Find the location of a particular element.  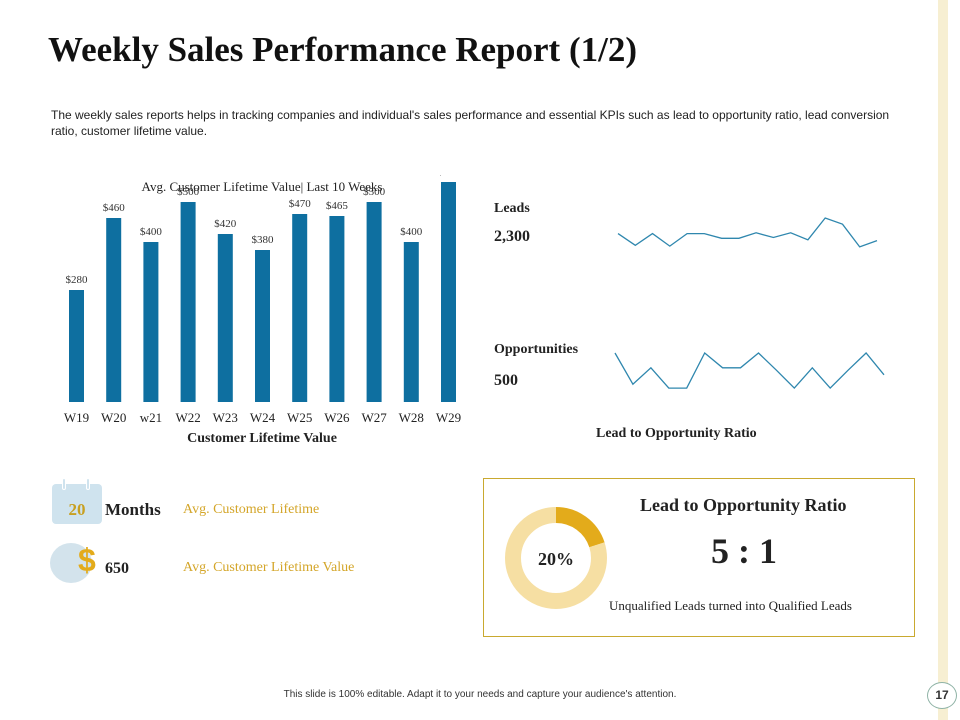

bar-data-label: $380 is located at coordinates (263, 240).